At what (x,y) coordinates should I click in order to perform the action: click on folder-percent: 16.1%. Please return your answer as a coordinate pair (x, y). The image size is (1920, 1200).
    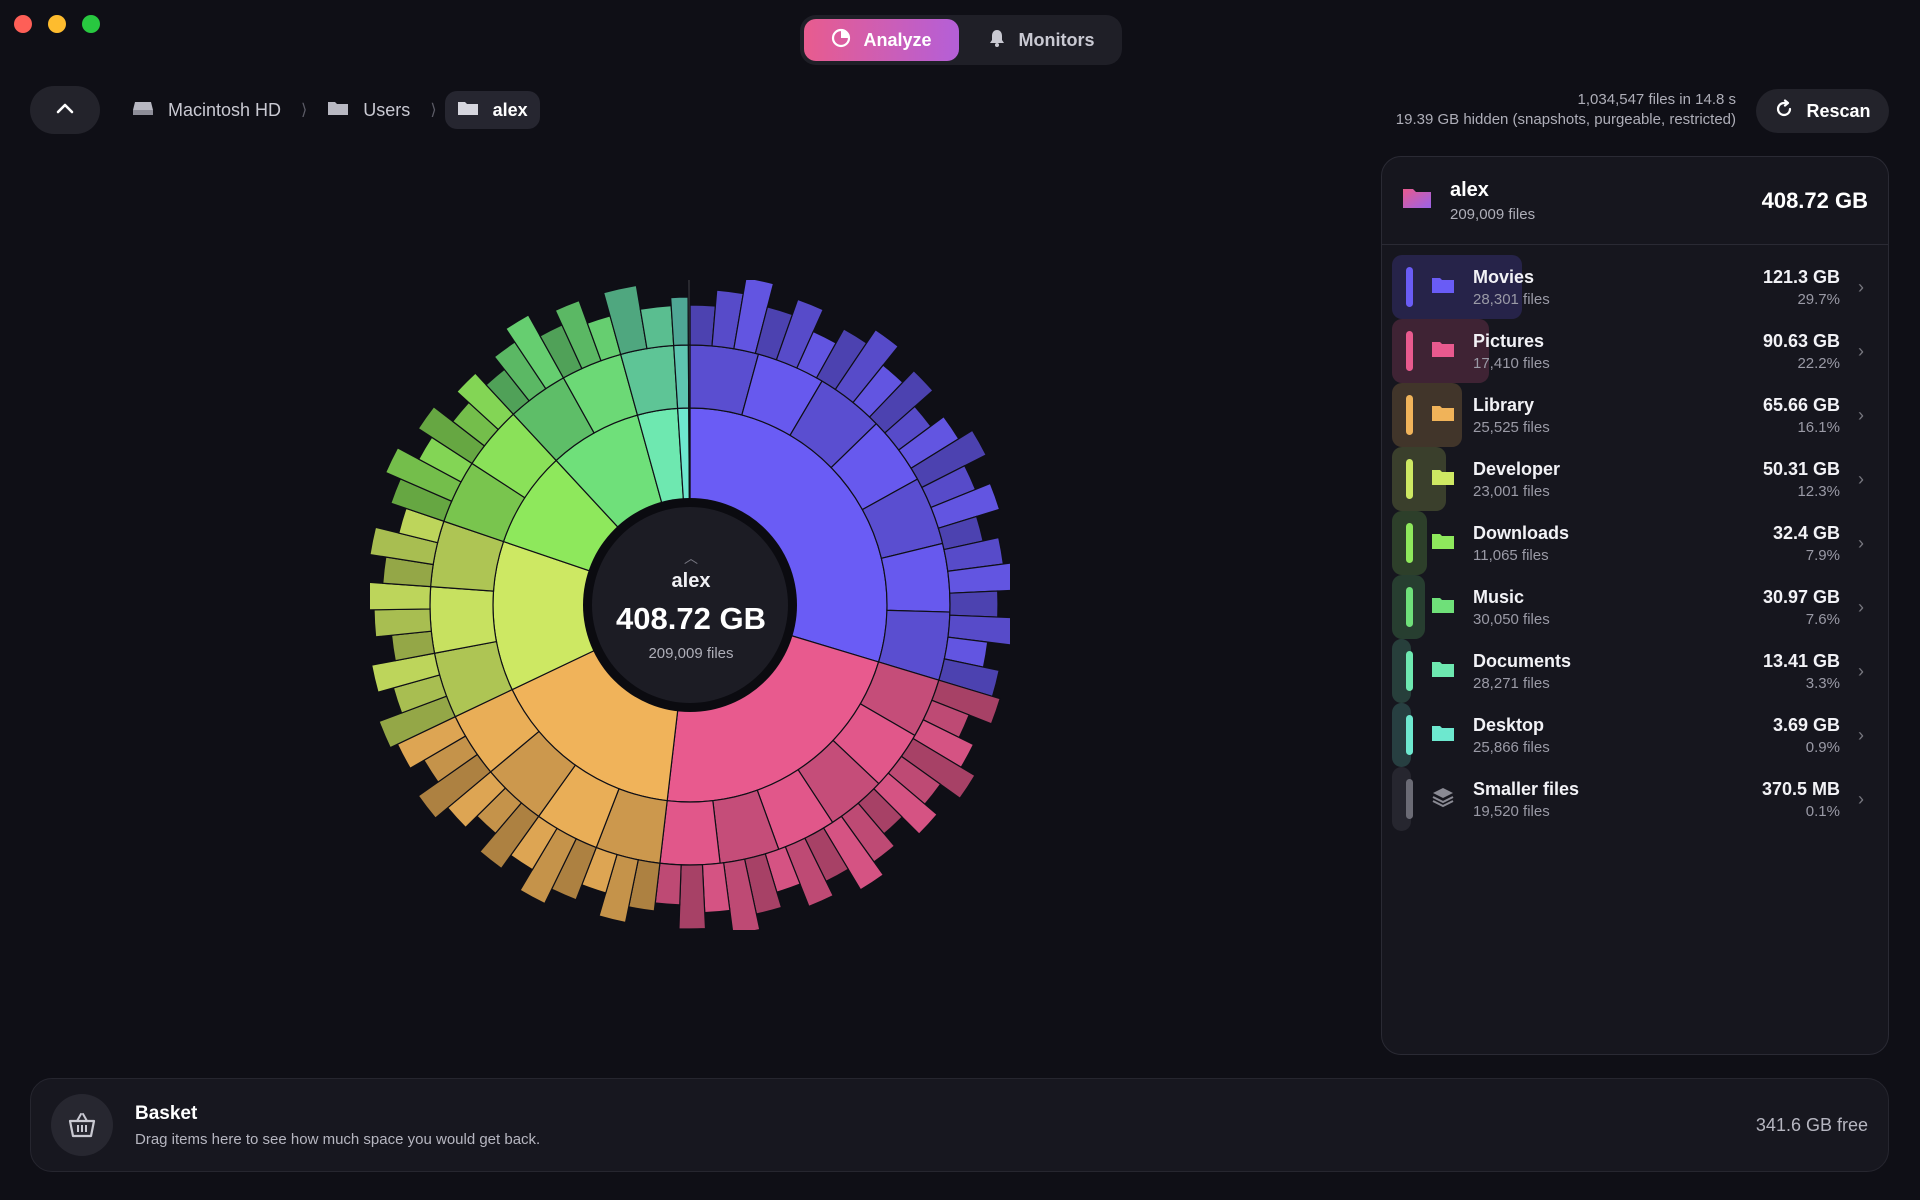
    Looking at the image, I should click on (1818, 427).